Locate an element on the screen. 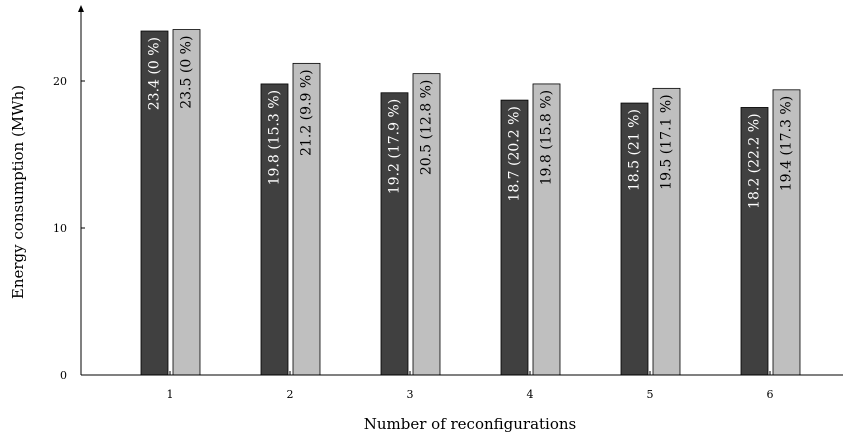 The width and height of the screenshot is (850, 434). bar-value-label-series2-cat5: 19.5 (17.1 %) is located at coordinates (667, 141).